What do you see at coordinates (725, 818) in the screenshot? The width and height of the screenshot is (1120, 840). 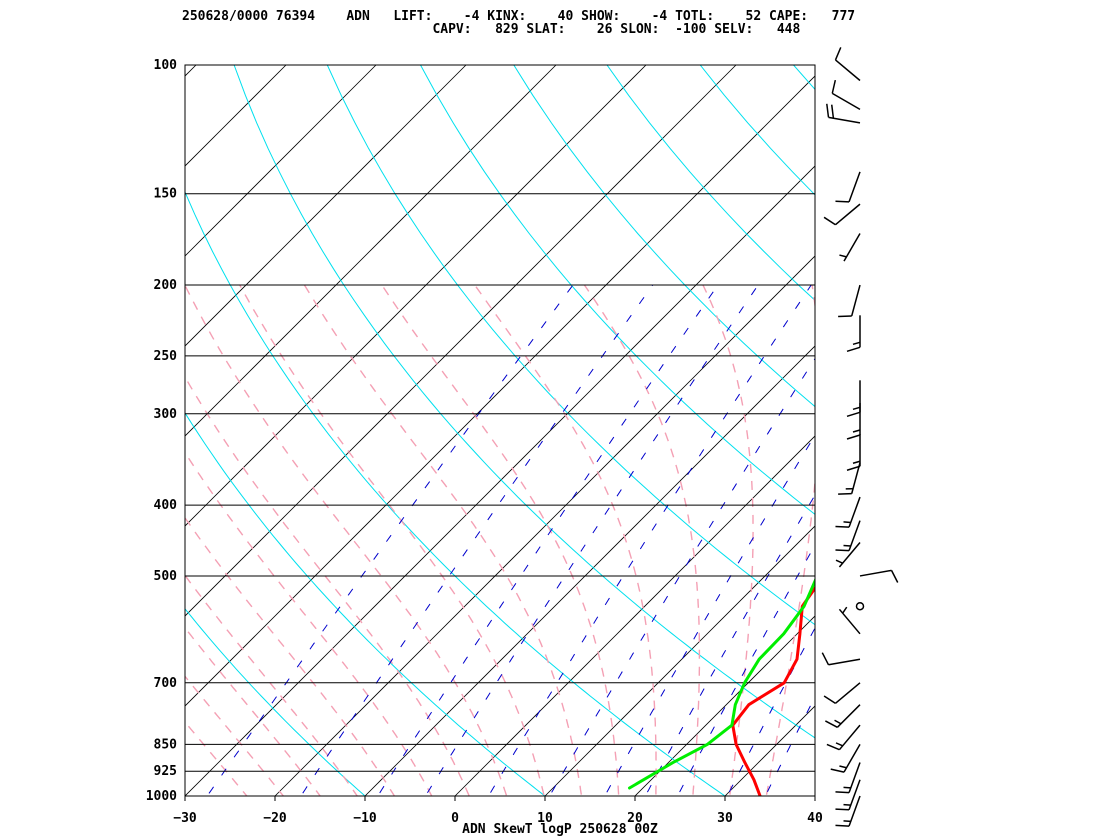 I see `temperature-tick-label: 30` at bounding box center [725, 818].